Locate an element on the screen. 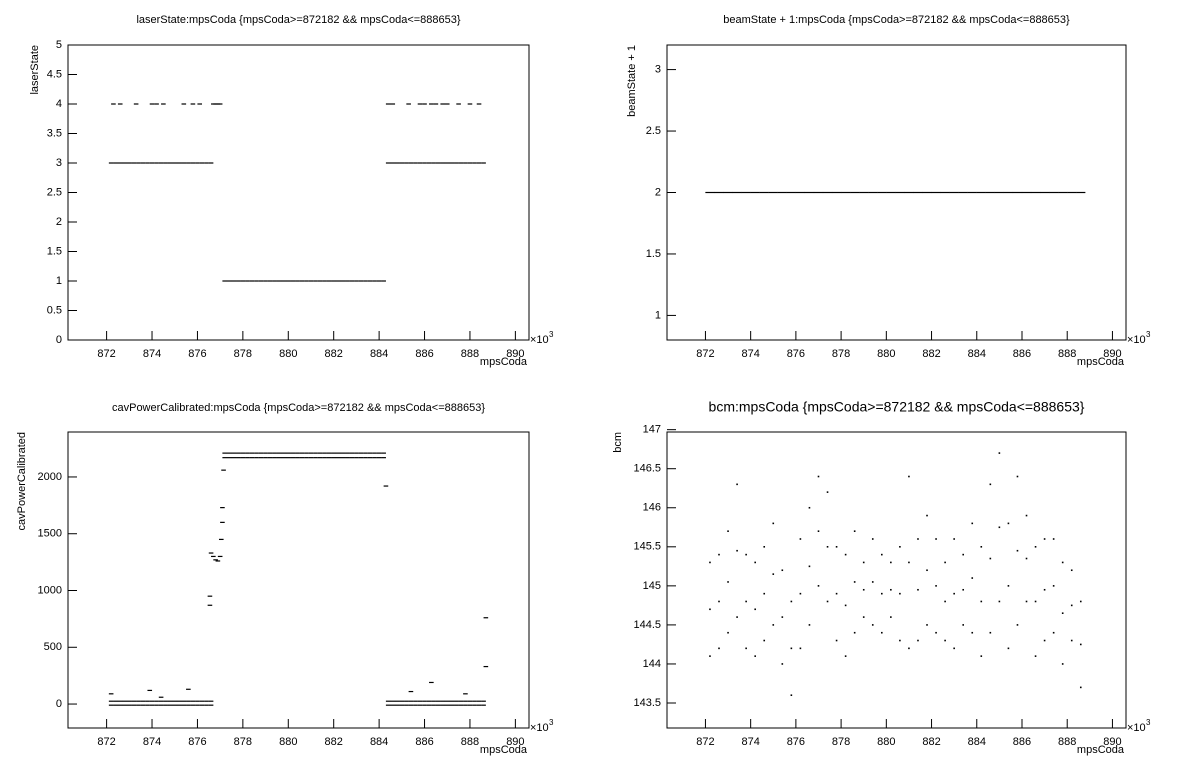 The image size is (1196, 772). y-tick-label: 144.5 is located at coordinates (647, 625).